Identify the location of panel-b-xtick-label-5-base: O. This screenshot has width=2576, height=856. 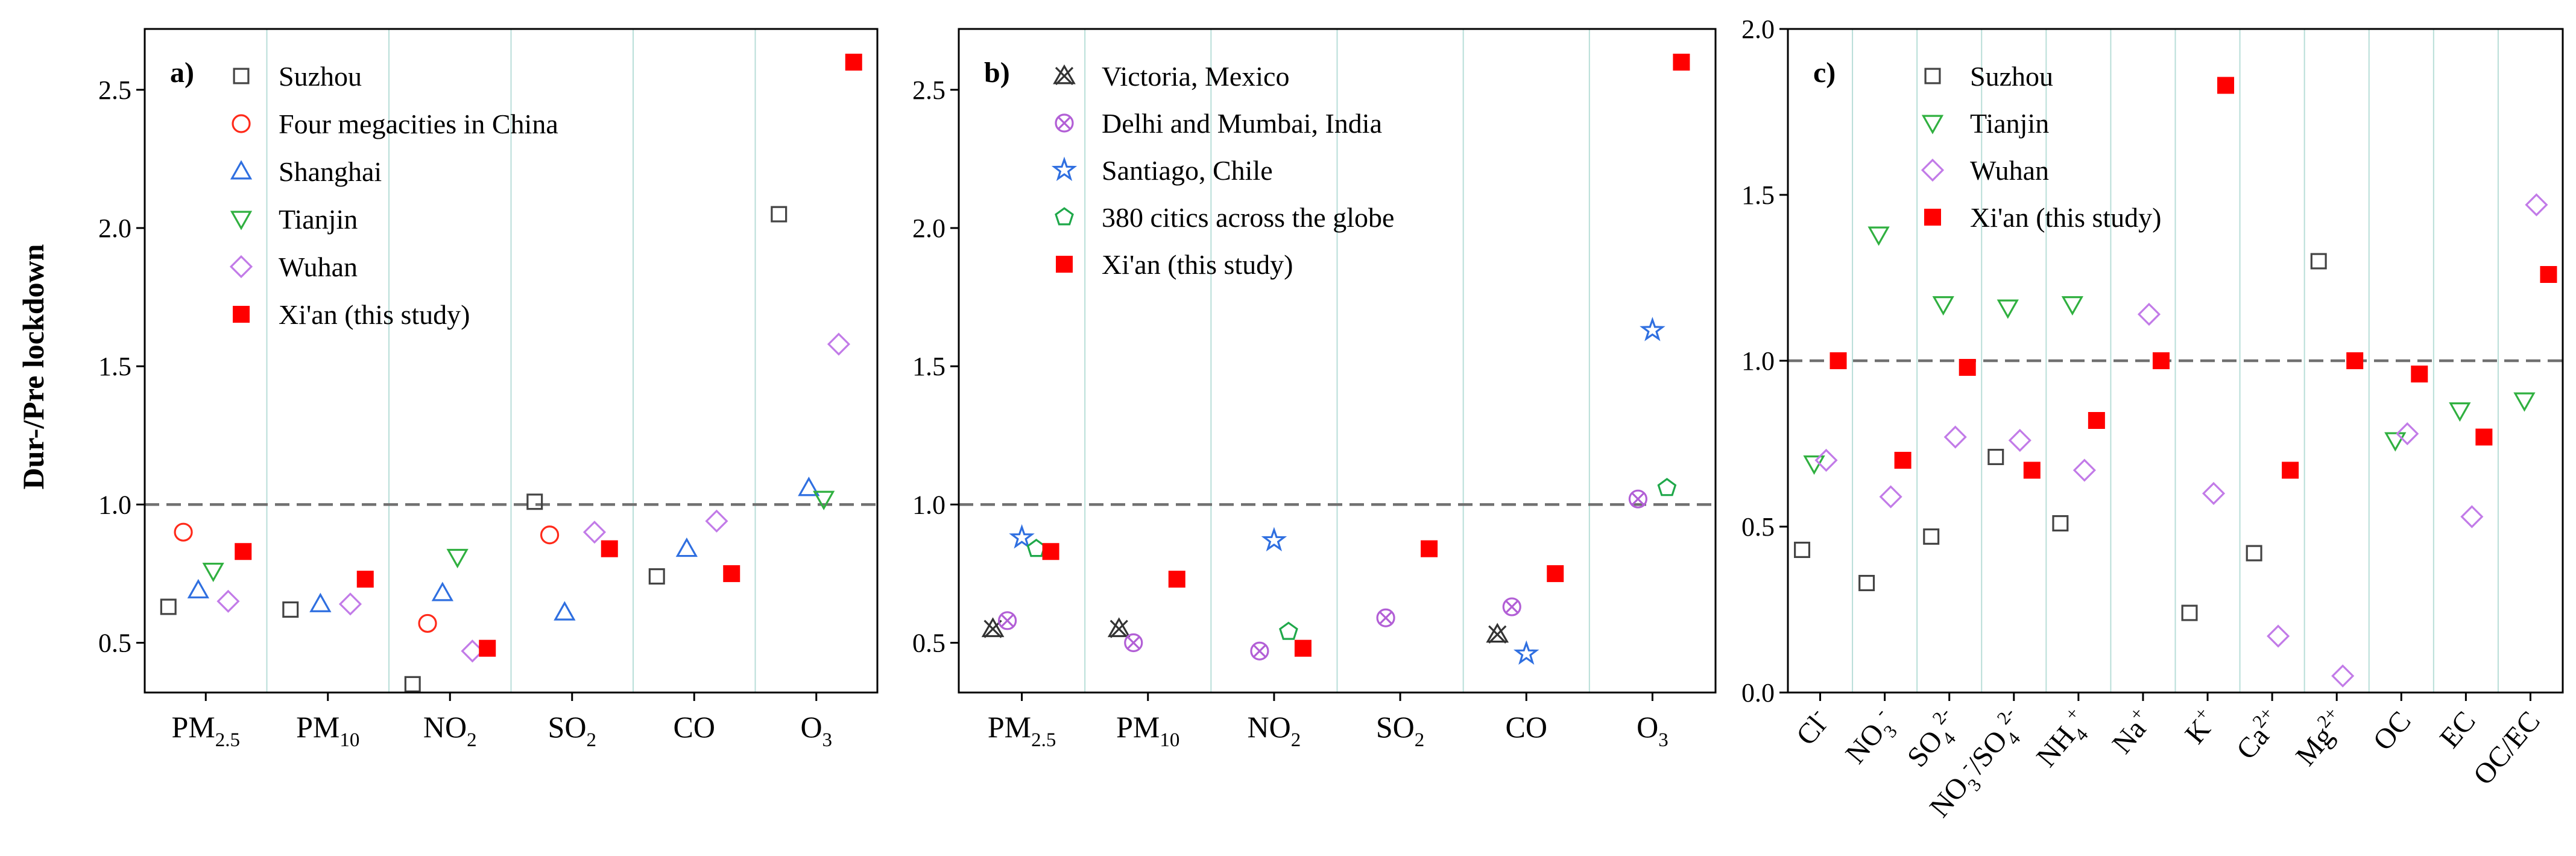
(1647, 727).